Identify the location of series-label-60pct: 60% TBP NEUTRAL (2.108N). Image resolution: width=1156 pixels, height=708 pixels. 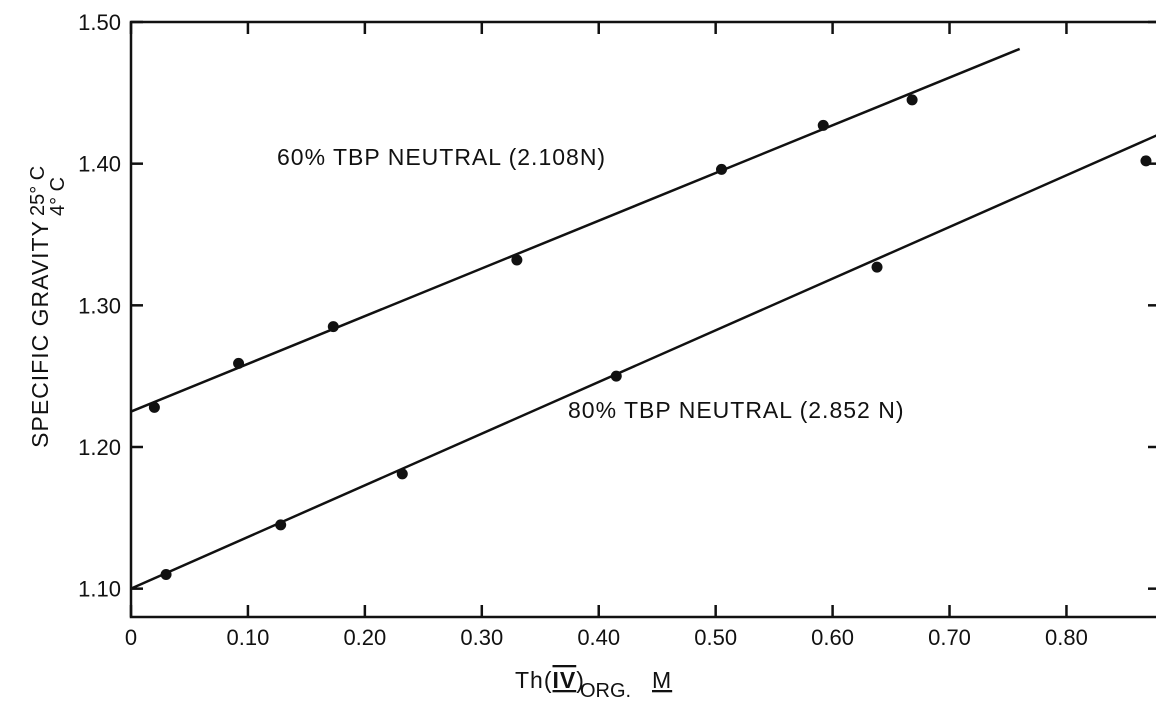
(441, 157).